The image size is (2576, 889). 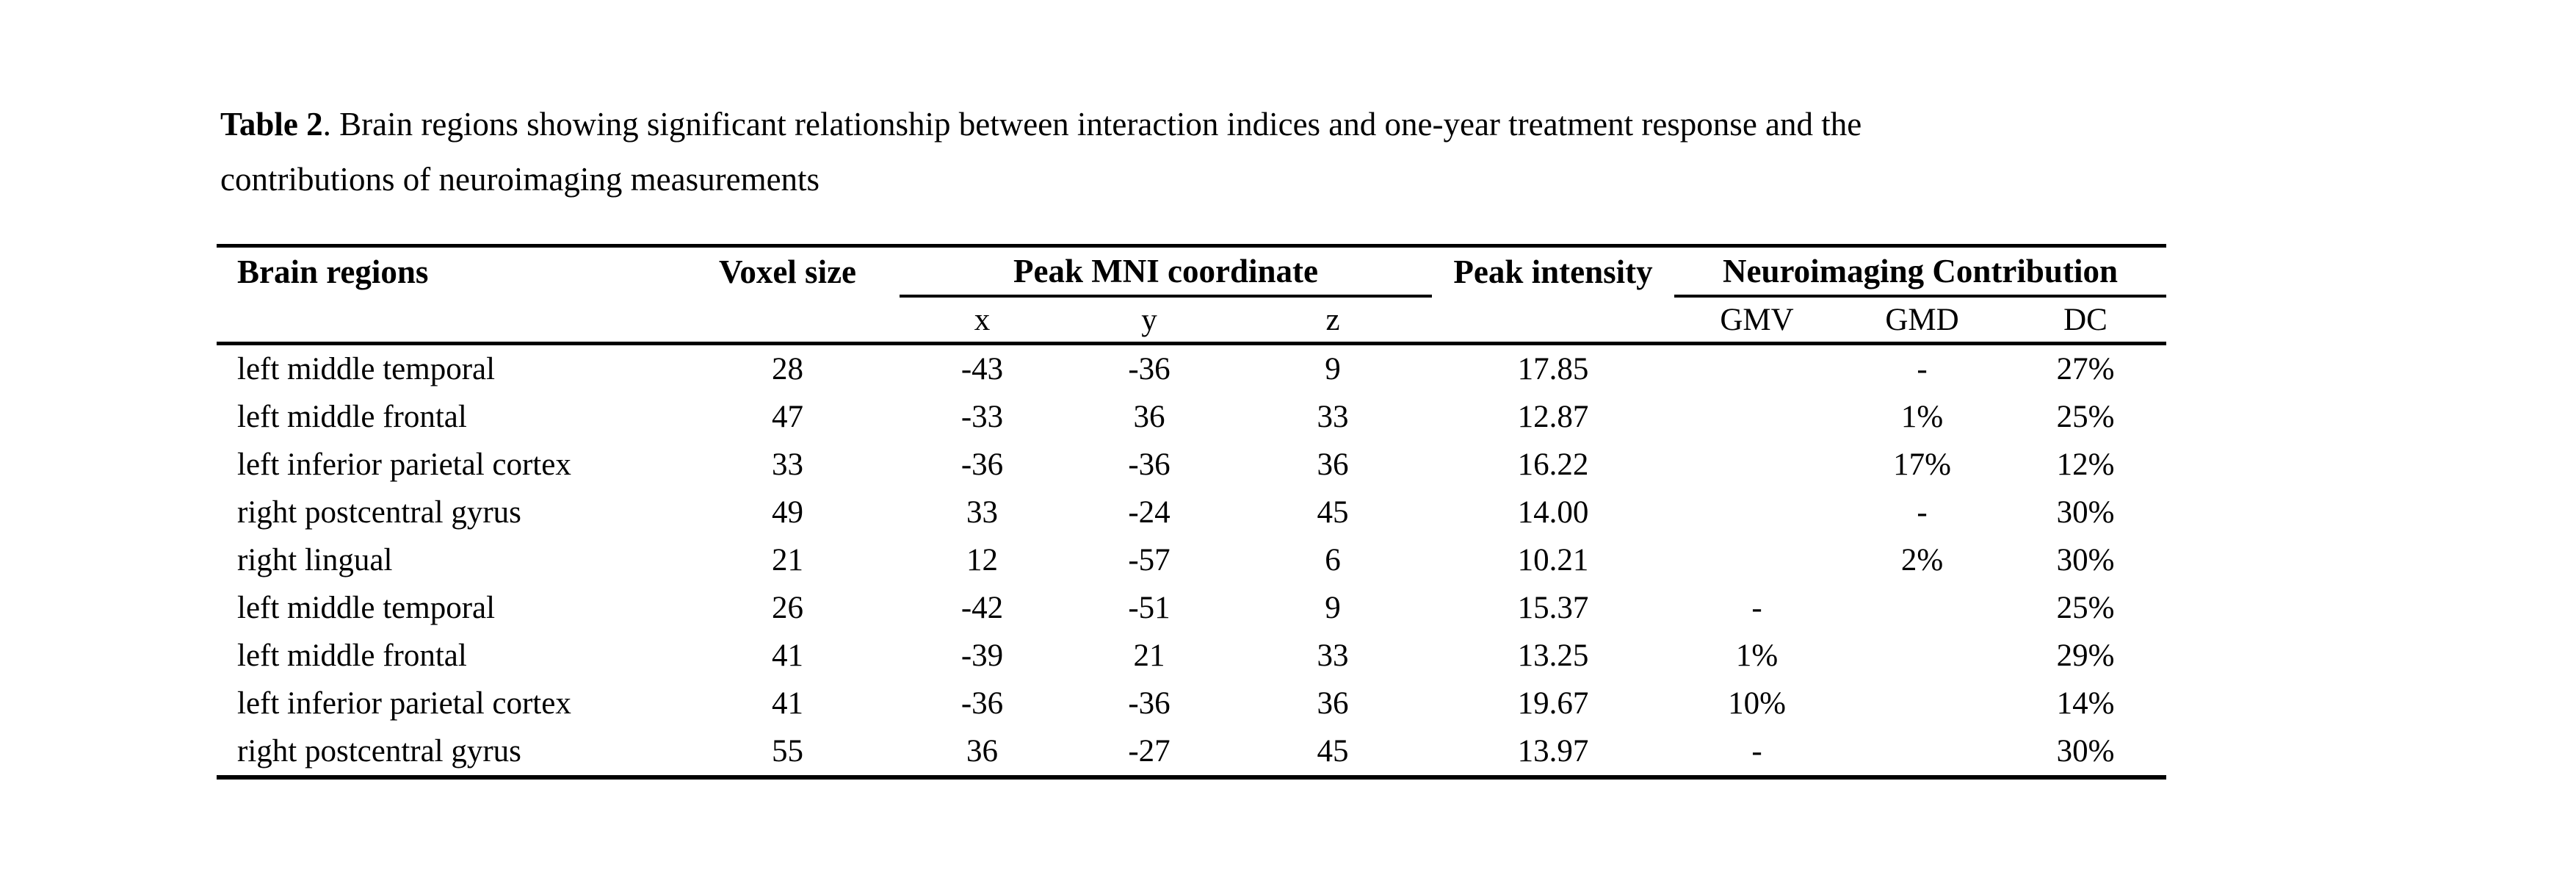 What do you see at coordinates (787, 417) in the screenshot?
I see `cell-voxel: 47` at bounding box center [787, 417].